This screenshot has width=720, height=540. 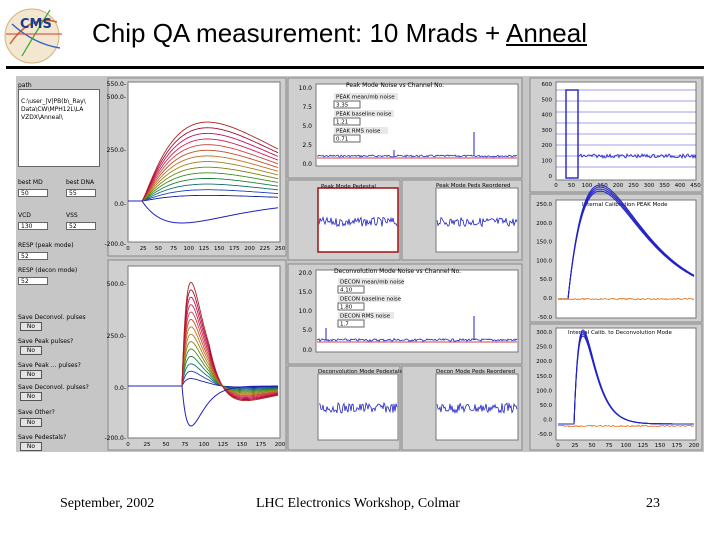 I want to click on path-line-2: Data\CW\MPH12L\LA, so click(x=52, y=109).